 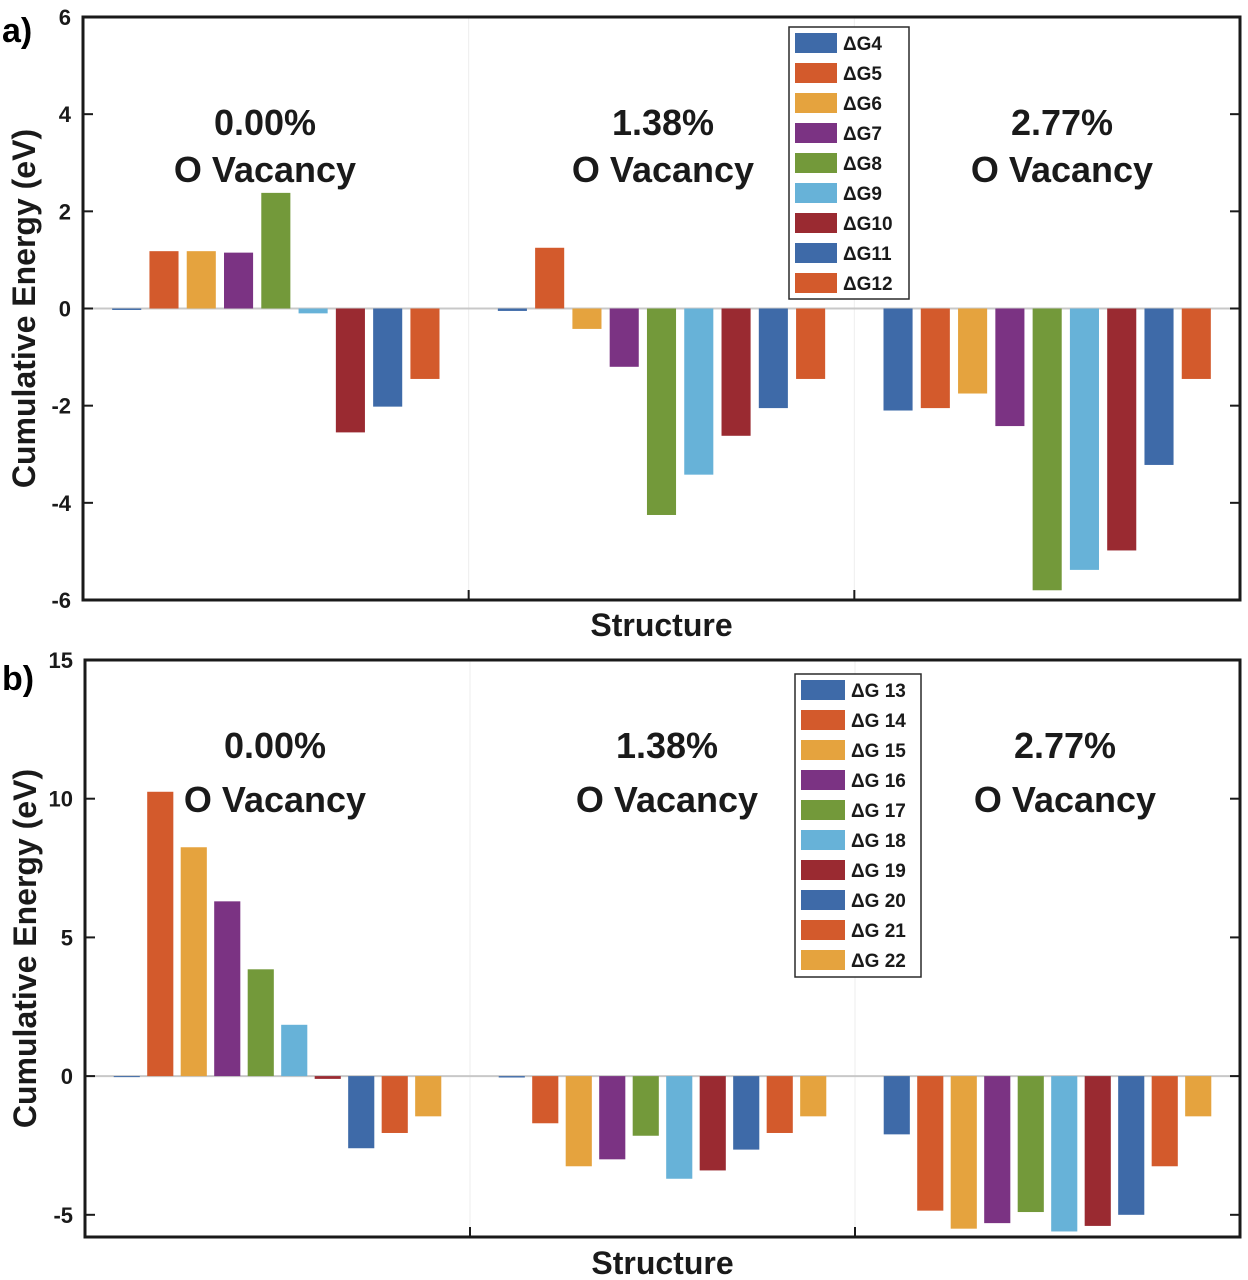 I want to click on legend-label: ΔG 21, so click(x=878, y=931).